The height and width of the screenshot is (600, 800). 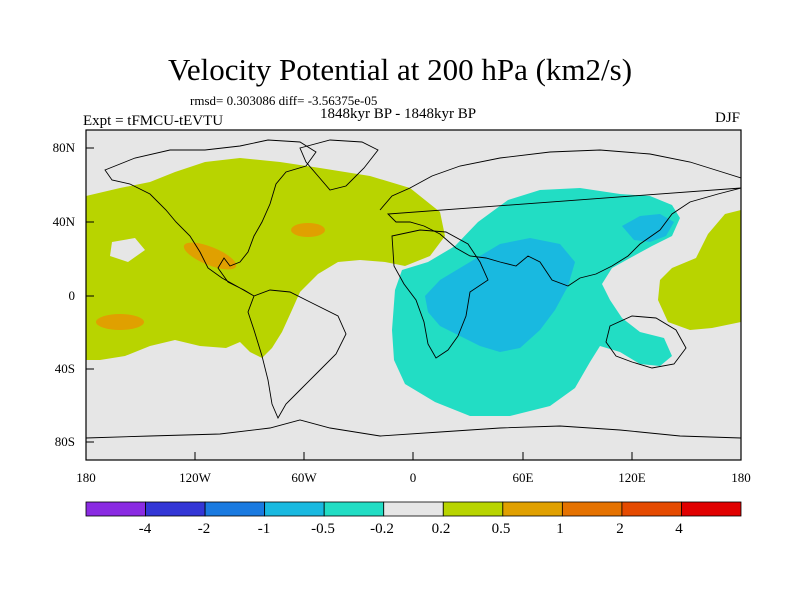 What do you see at coordinates (560, 529) in the screenshot?
I see `colorbar-label: 1` at bounding box center [560, 529].